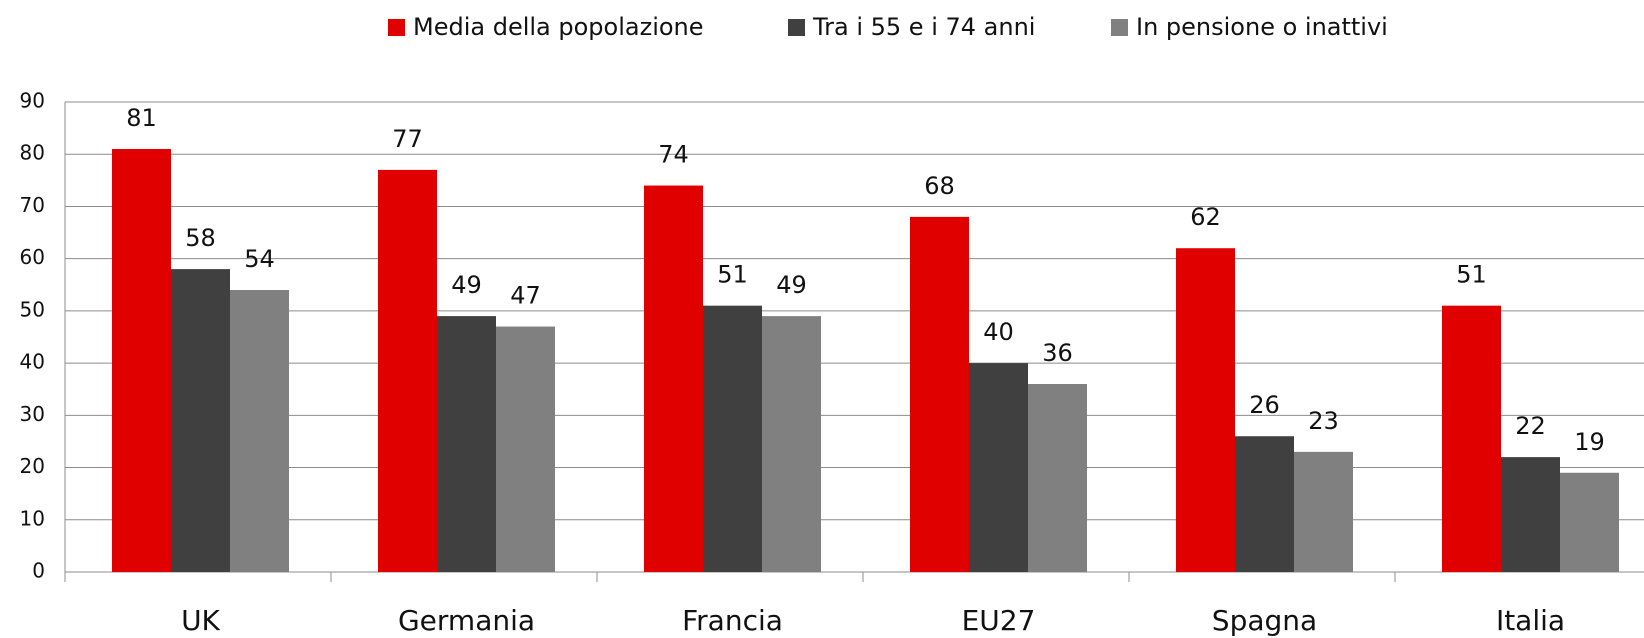 The height and width of the screenshot is (638, 1644). What do you see at coordinates (939, 186) in the screenshot?
I see `value-label: 68` at bounding box center [939, 186].